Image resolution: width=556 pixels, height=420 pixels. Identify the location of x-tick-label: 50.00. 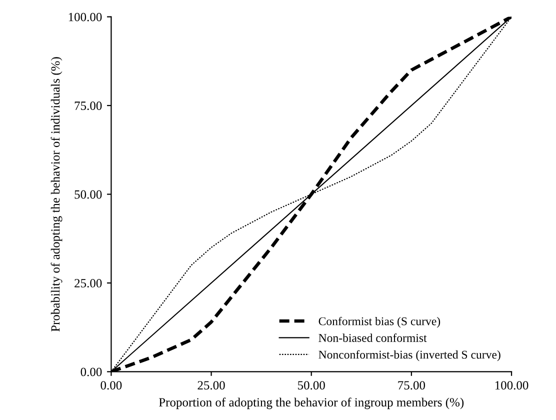
(311, 385).